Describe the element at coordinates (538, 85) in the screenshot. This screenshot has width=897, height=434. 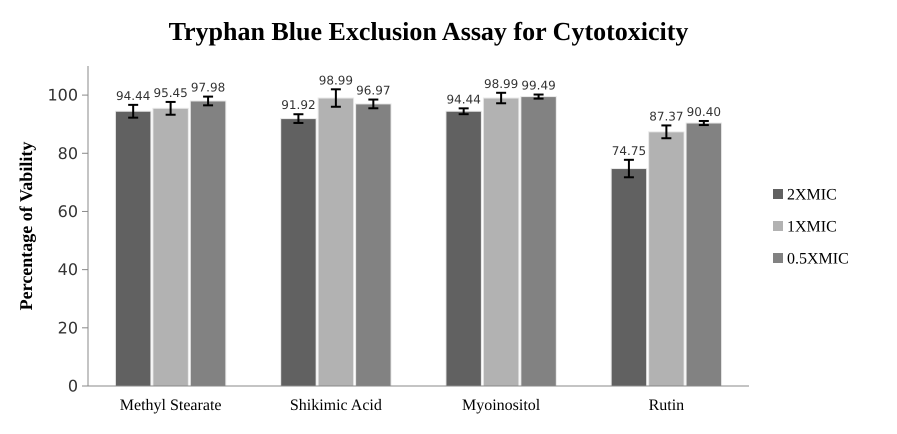
I see `data-label: 99.49` at that location.